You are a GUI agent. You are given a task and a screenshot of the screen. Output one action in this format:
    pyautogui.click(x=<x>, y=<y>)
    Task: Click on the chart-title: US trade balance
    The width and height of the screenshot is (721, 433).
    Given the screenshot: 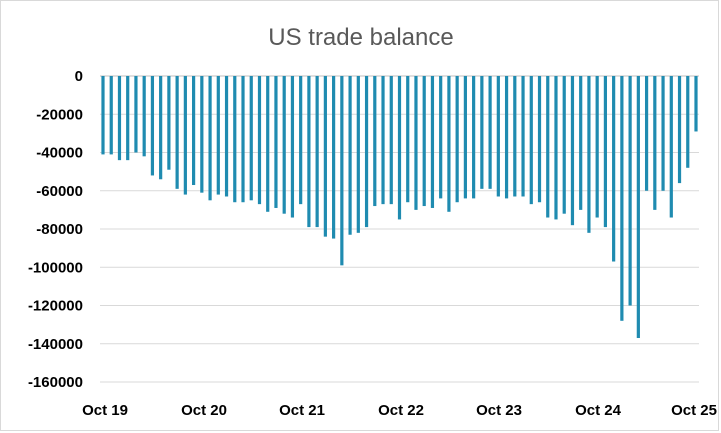 What is the action you would take?
    pyautogui.click(x=360, y=37)
    